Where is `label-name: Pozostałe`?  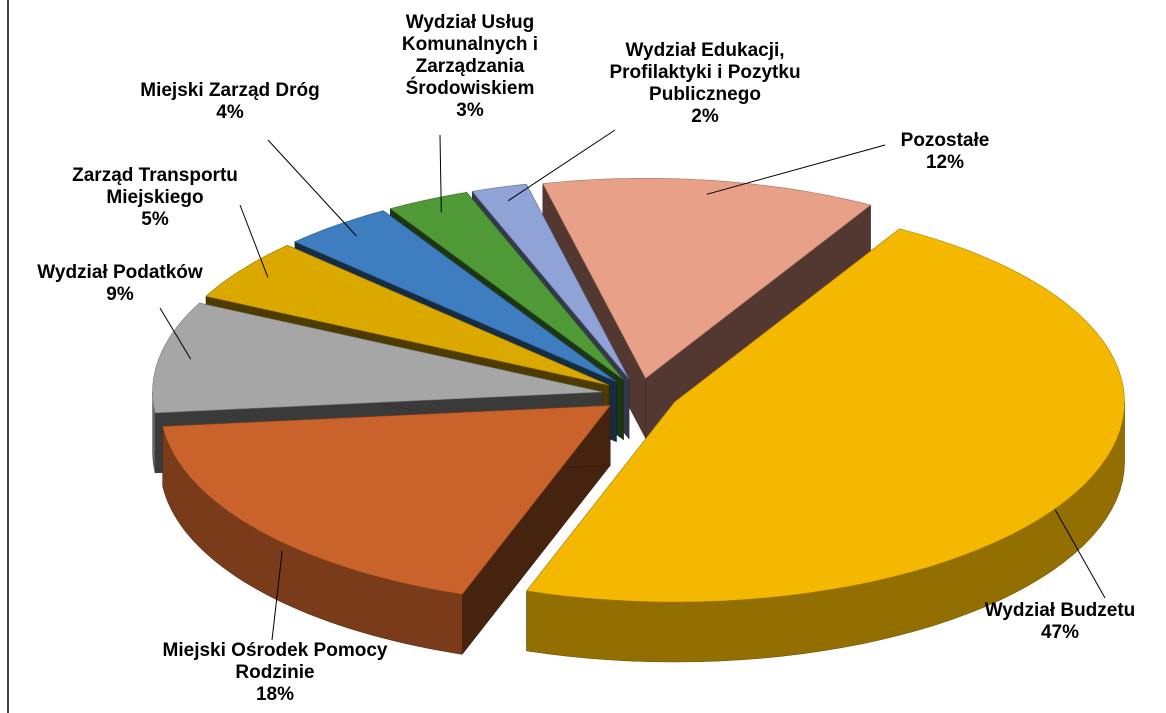
label-name: Pozostałe is located at coordinates (945, 140).